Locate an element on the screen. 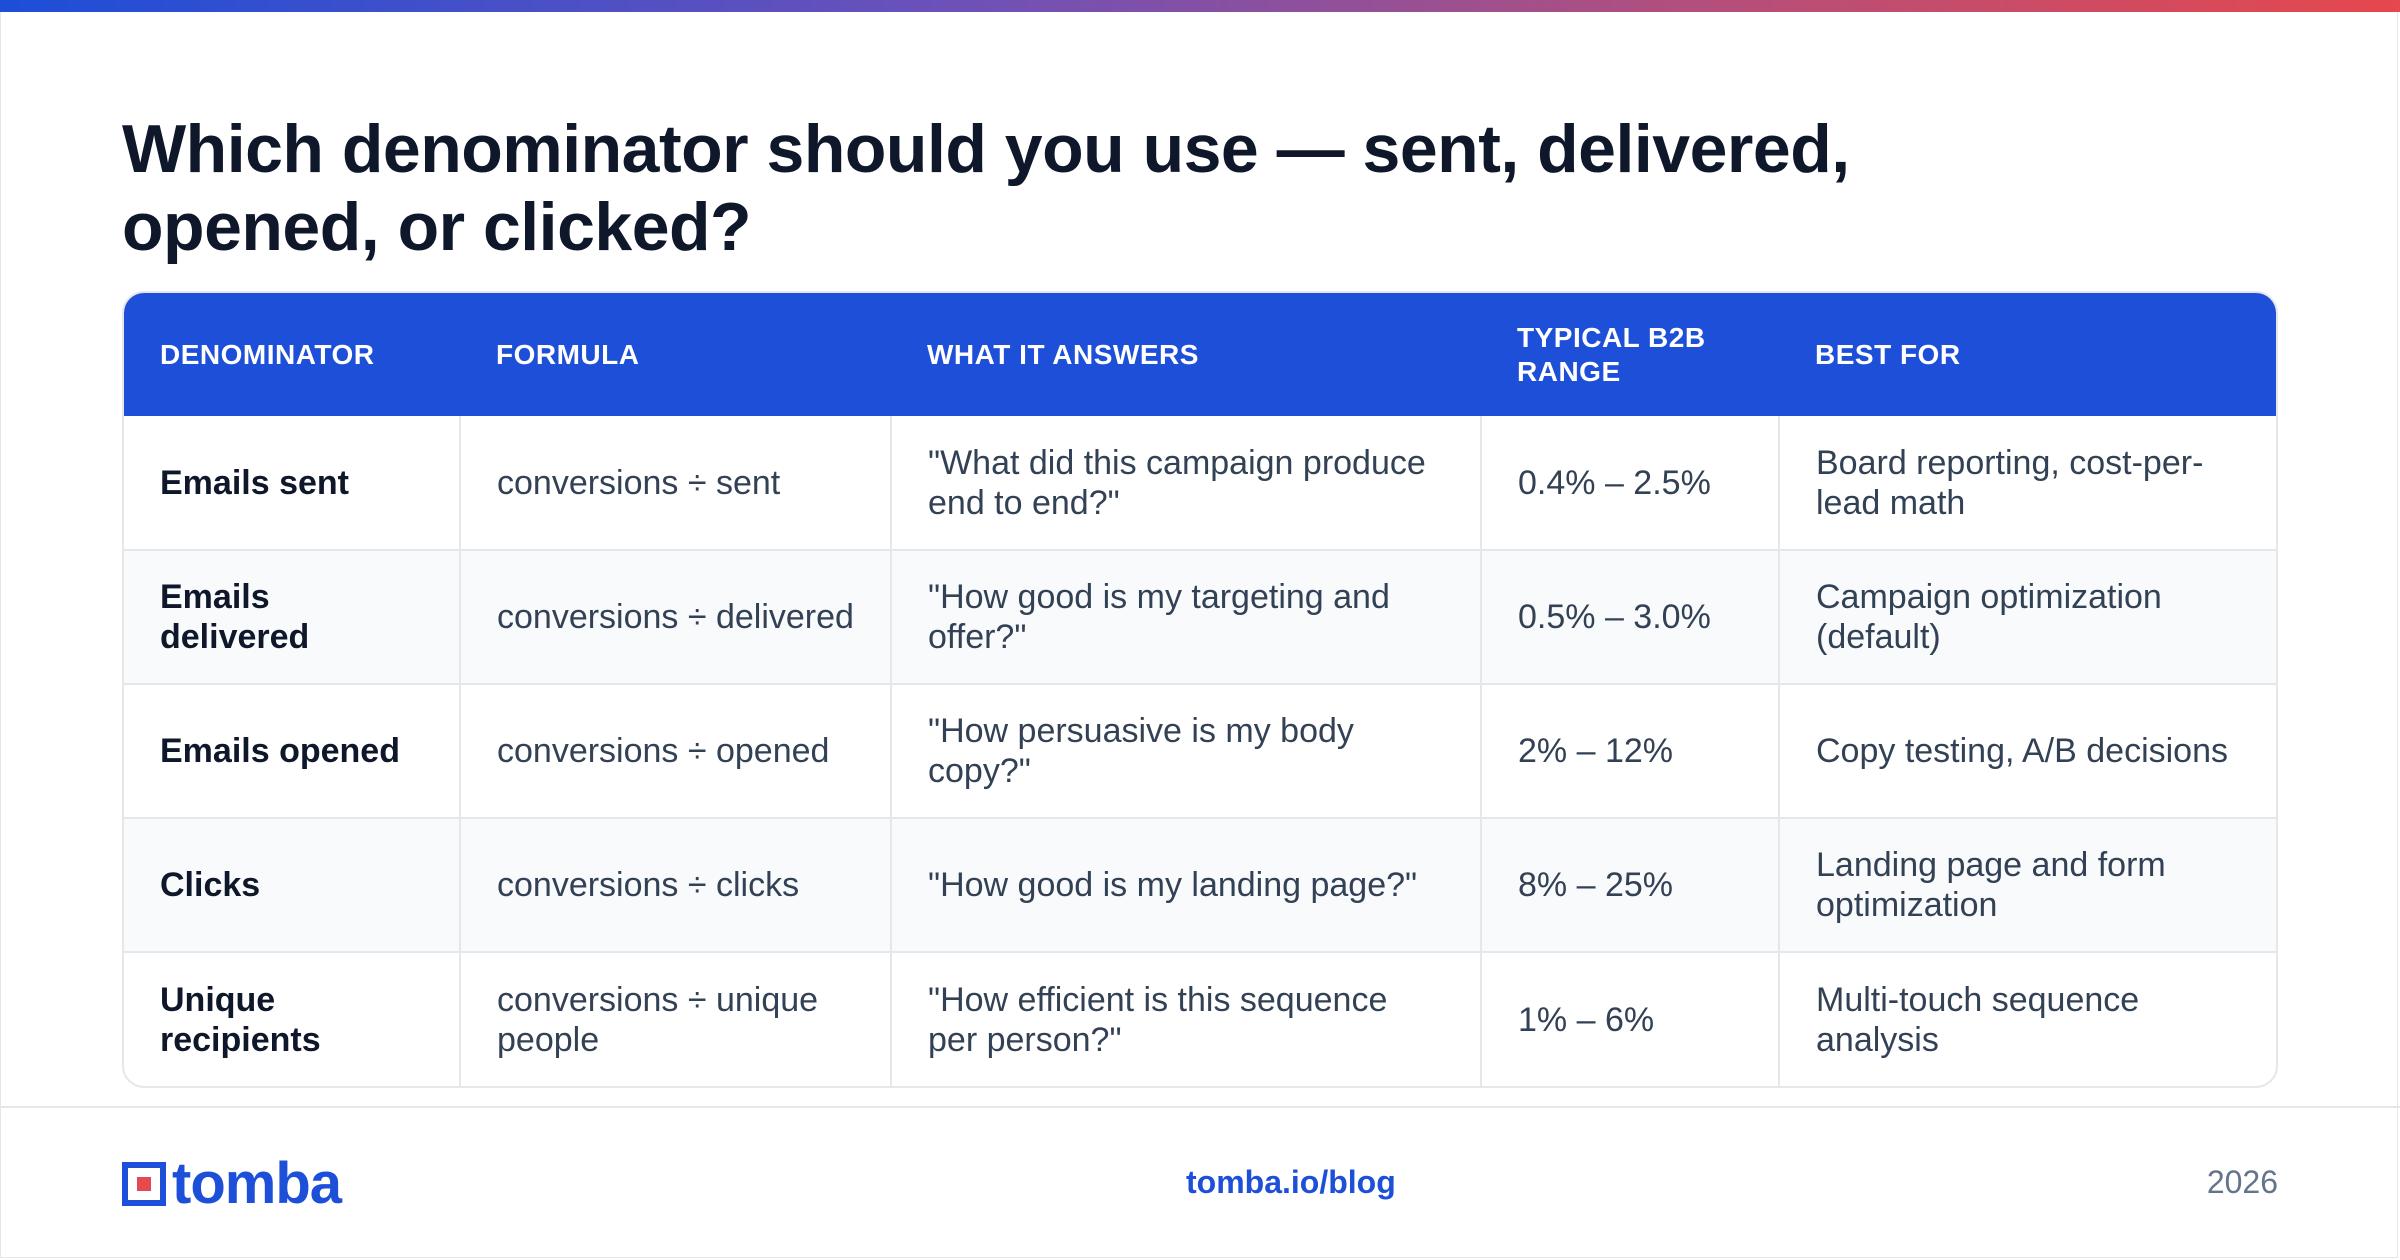 The width and height of the screenshot is (2400, 1260). brand-logo: tomba is located at coordinates (232, 1183).